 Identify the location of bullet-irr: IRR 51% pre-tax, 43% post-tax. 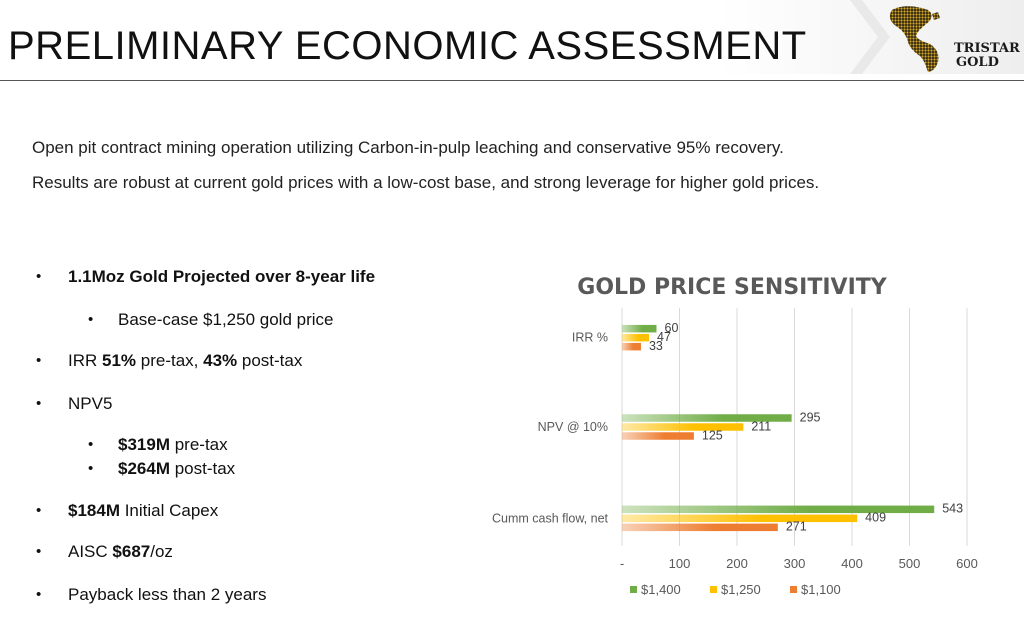
(185, 361).